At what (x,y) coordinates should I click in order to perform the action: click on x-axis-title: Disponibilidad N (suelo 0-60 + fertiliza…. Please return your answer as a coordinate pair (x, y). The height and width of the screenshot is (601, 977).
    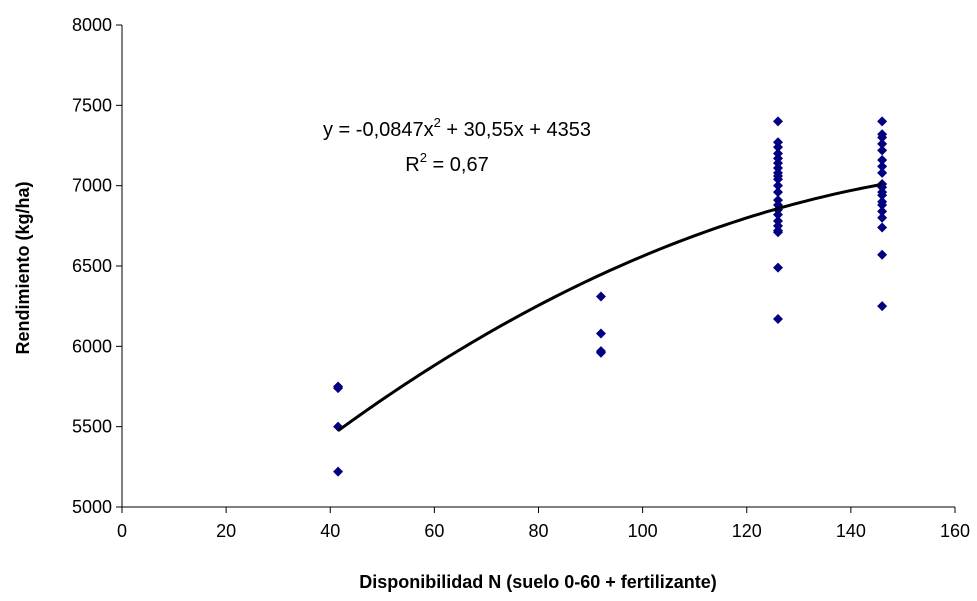
    Looking at the image, I should click on (538, 582).